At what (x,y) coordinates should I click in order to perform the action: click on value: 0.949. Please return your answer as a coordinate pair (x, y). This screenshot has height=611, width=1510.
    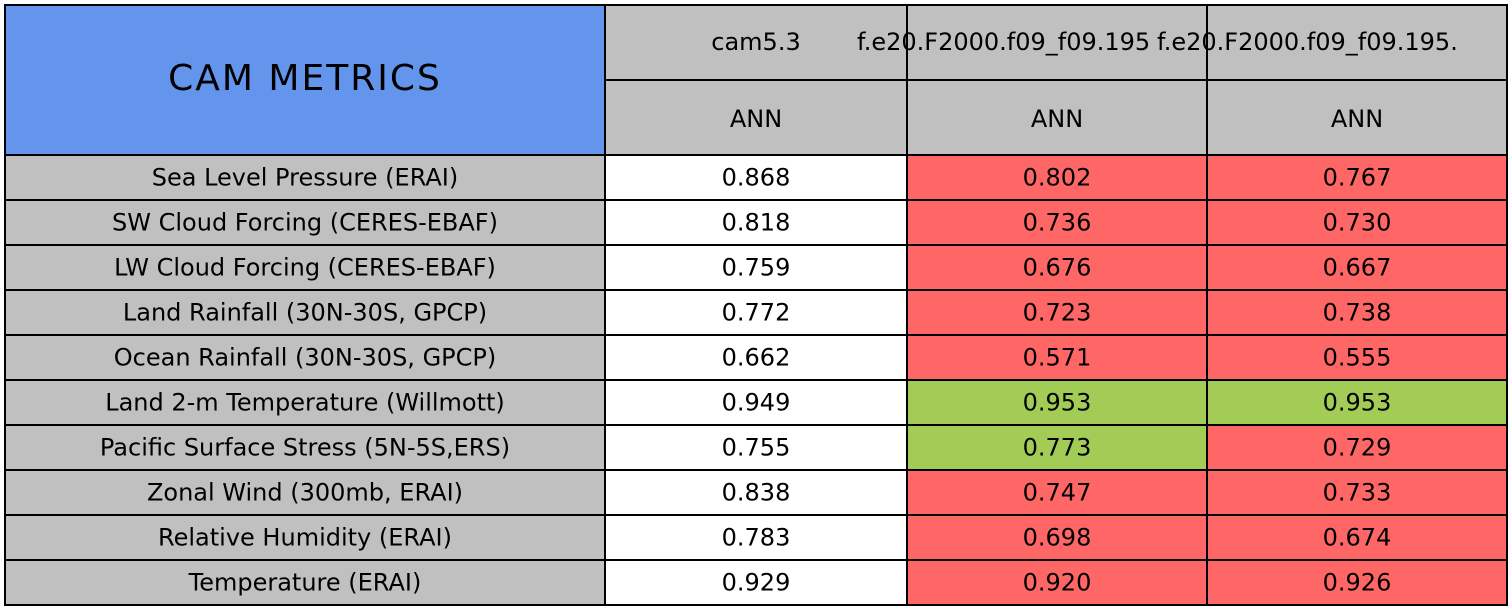
    Looking at the image, I should click on (756, 403).